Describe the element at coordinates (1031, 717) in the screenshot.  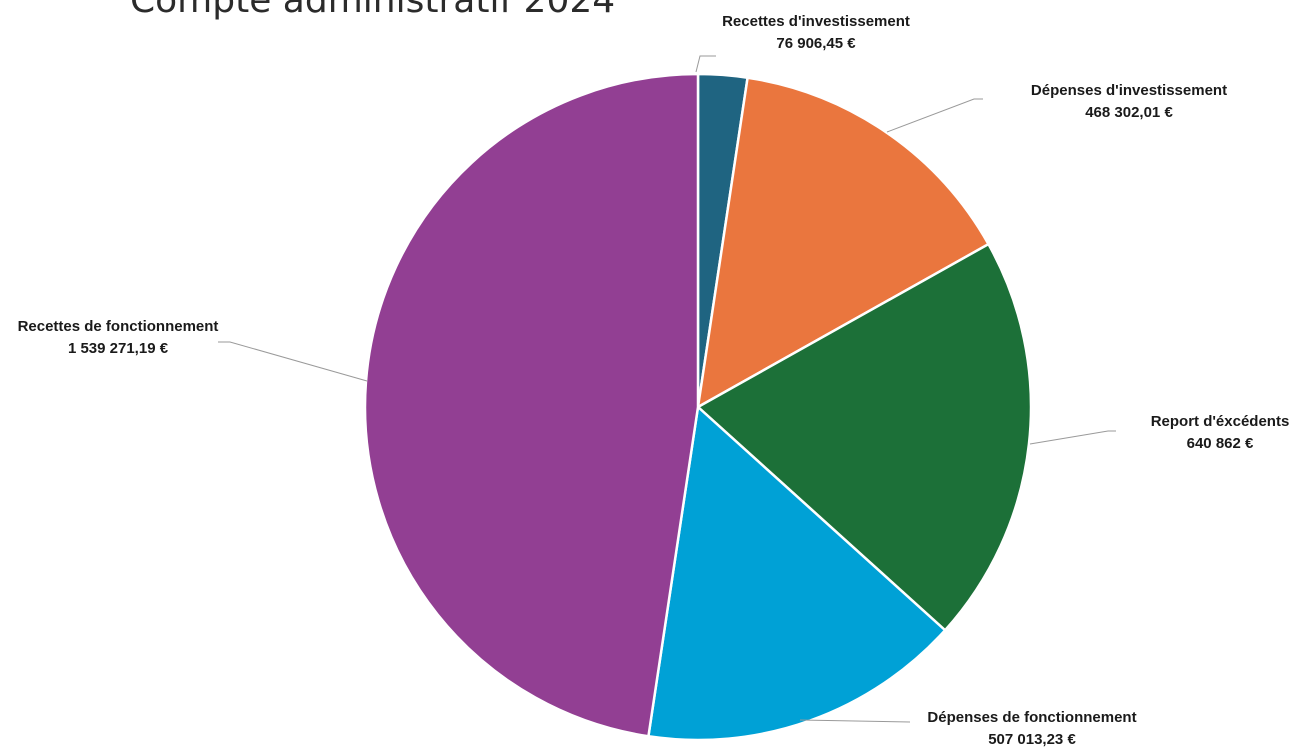
I see `data-label-name-depenses-fonctionnement: Dépenses de fonctionnement` at that location.